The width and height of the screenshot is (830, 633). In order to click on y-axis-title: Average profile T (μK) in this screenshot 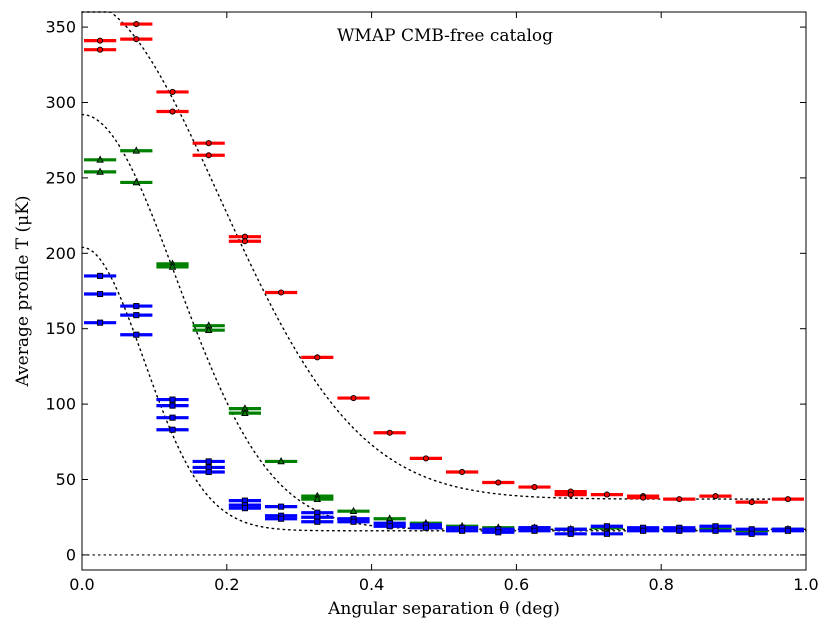, I will do `click(23, 291)`.